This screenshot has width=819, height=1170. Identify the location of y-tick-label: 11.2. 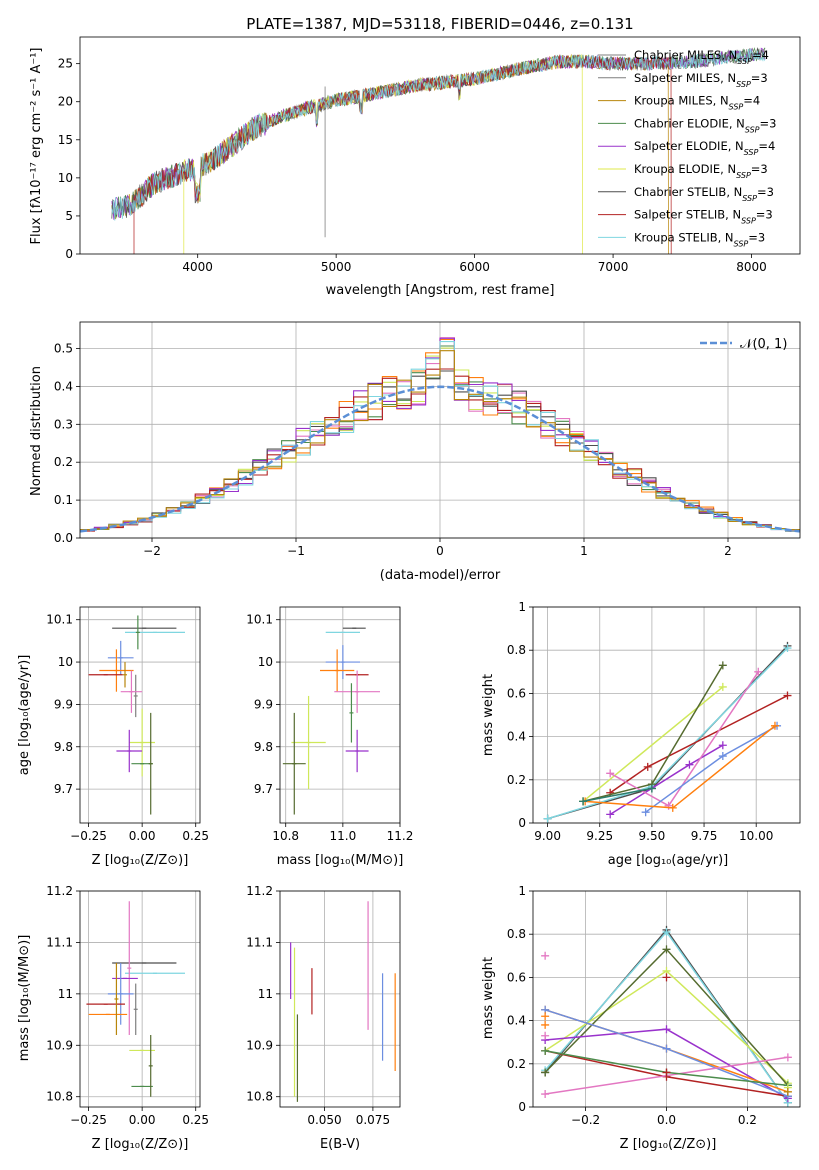
(59, 891).